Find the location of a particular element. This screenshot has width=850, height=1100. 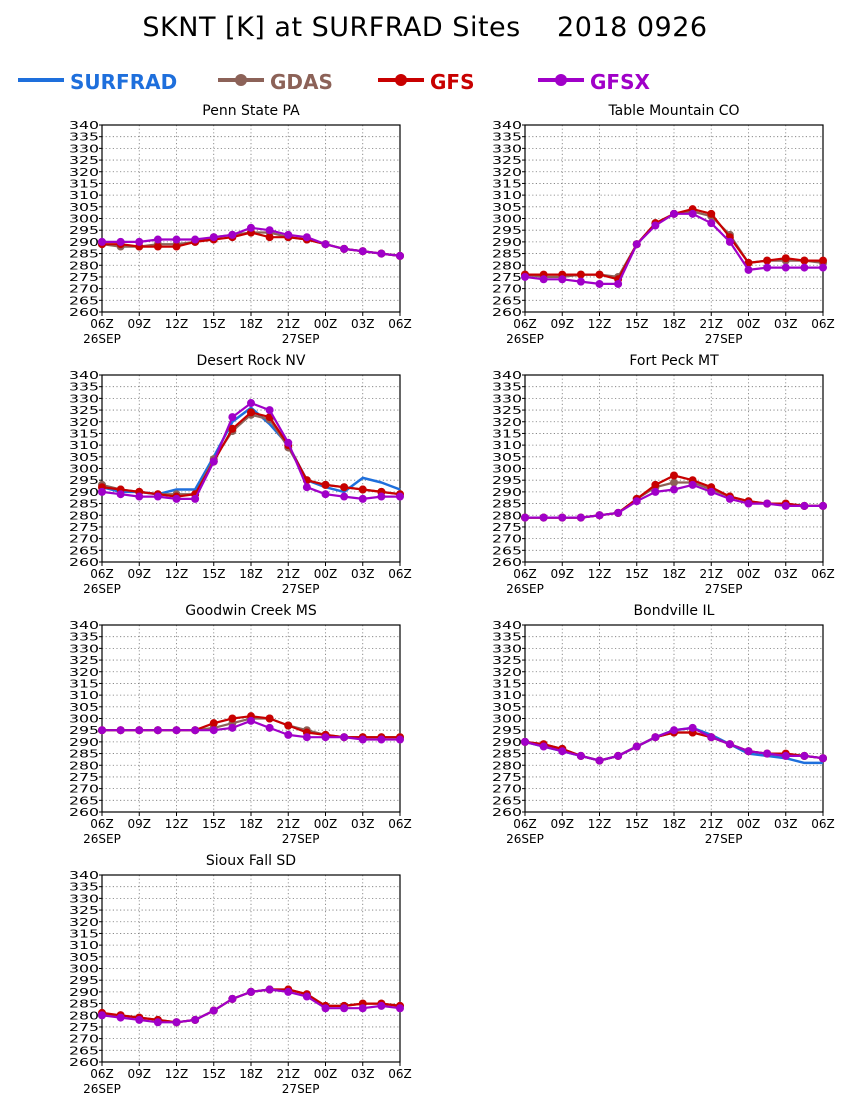

legend-item-gfs: GFS is located at coordinates (426, 82).